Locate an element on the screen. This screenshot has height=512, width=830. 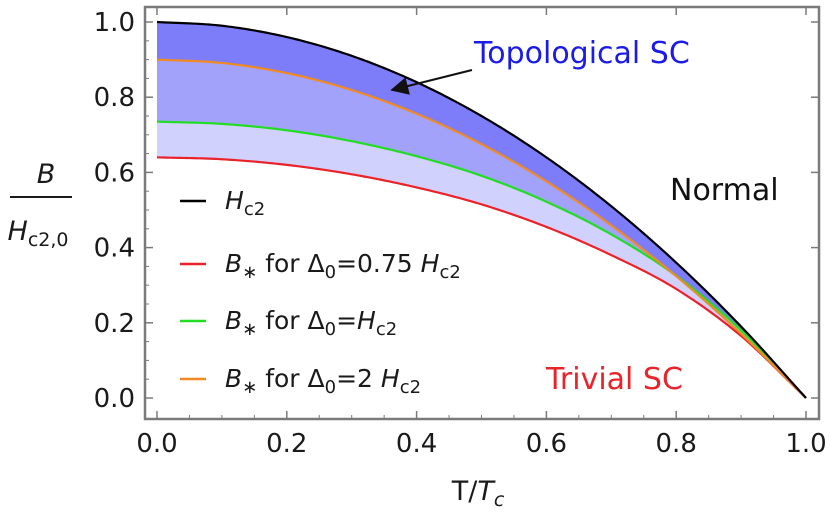
legend-entry-hc2: Hc2 is located at coordinates (245, 203).